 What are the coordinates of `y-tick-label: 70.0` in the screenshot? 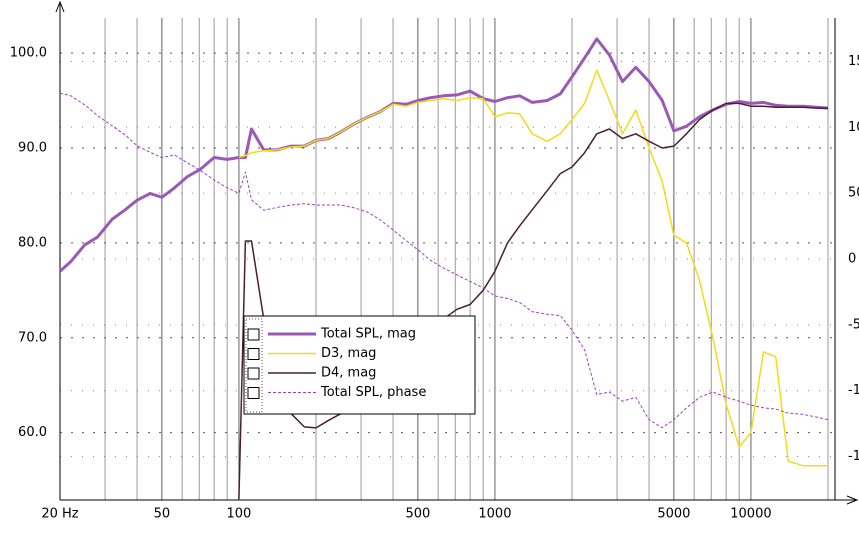 It's located at (32, 337).